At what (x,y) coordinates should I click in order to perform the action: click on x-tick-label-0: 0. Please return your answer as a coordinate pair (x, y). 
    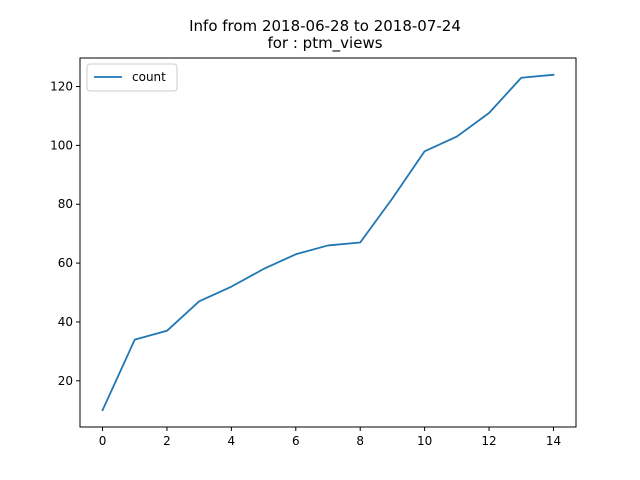
    Looking at the image, I should click on (103, 441).